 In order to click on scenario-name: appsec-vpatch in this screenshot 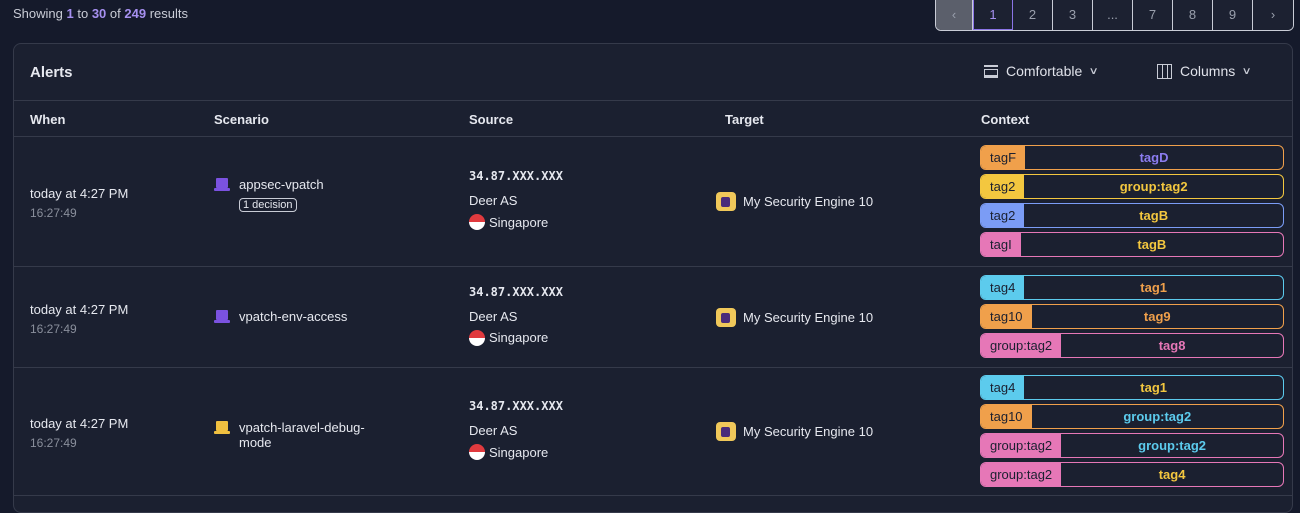, I will do `click(281, 184)`.